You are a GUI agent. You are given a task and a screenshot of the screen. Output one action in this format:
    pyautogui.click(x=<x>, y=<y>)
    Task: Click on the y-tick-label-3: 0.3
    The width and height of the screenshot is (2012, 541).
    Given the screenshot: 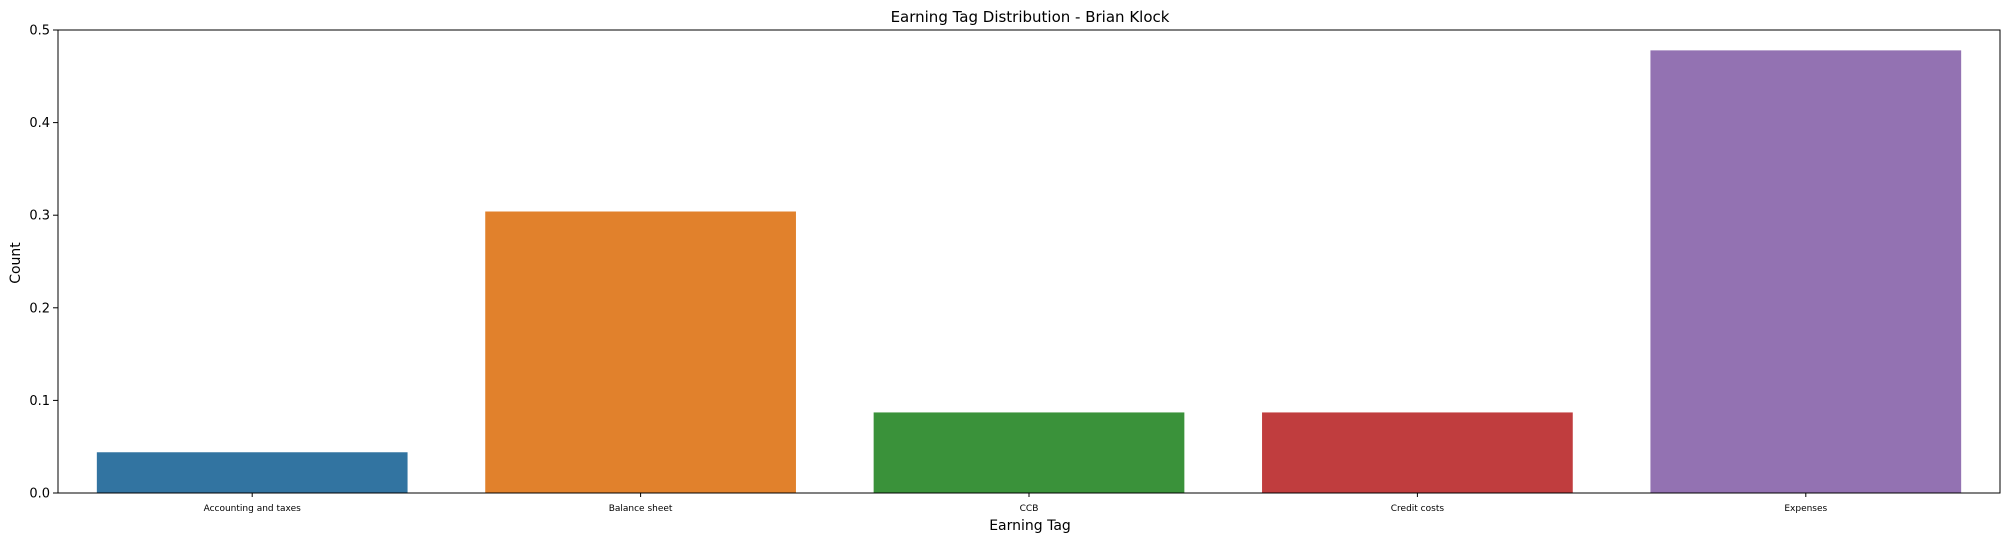 What is the action you would take?
    pyautogui.click(x=39, y=216)
    